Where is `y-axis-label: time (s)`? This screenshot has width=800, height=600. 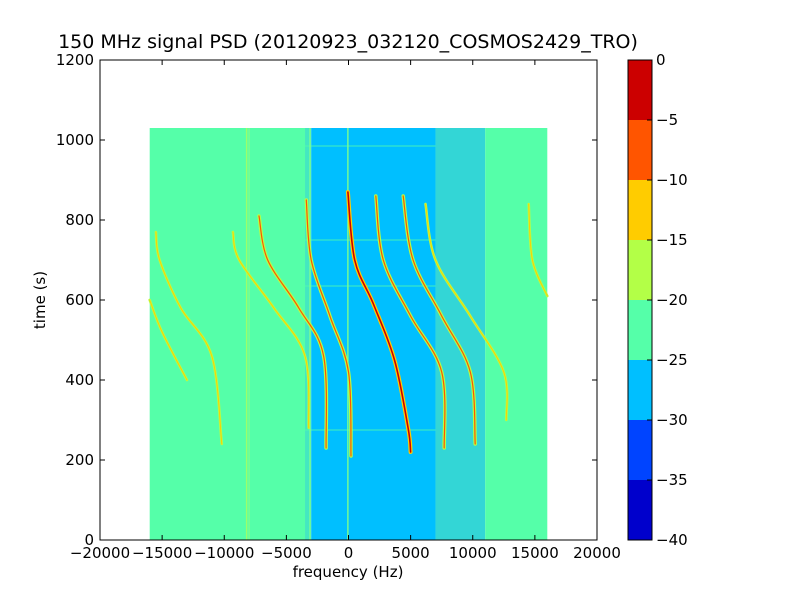
y-axis-label: time (s) is located at coordinates (40, 300).